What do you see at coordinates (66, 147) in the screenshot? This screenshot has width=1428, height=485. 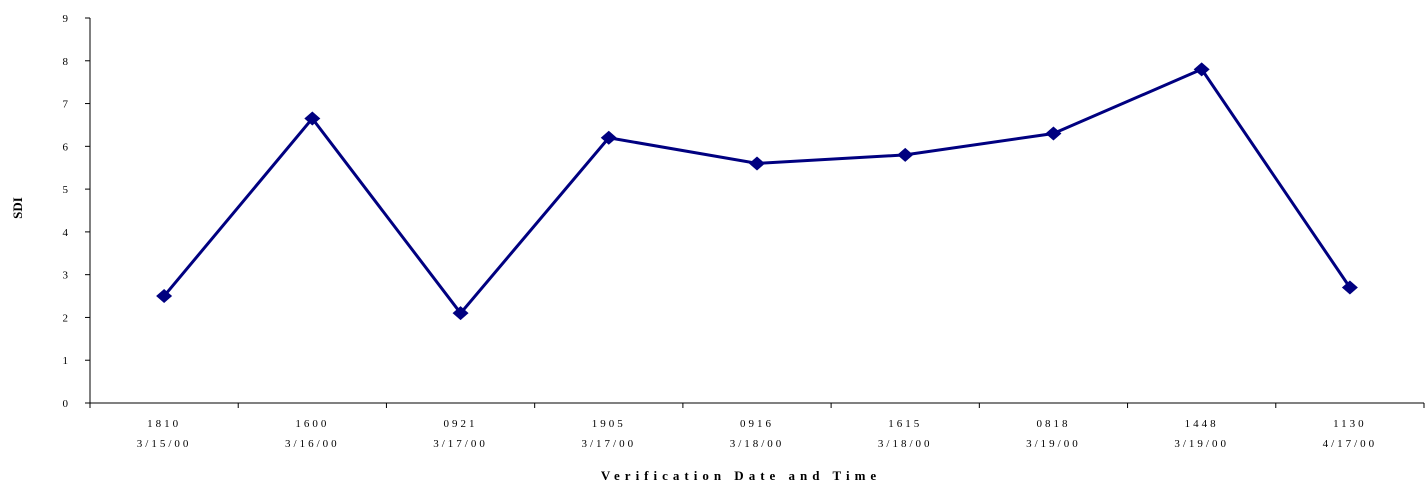 I see `y-tick-label: 6` at bounding box center [66, 147].